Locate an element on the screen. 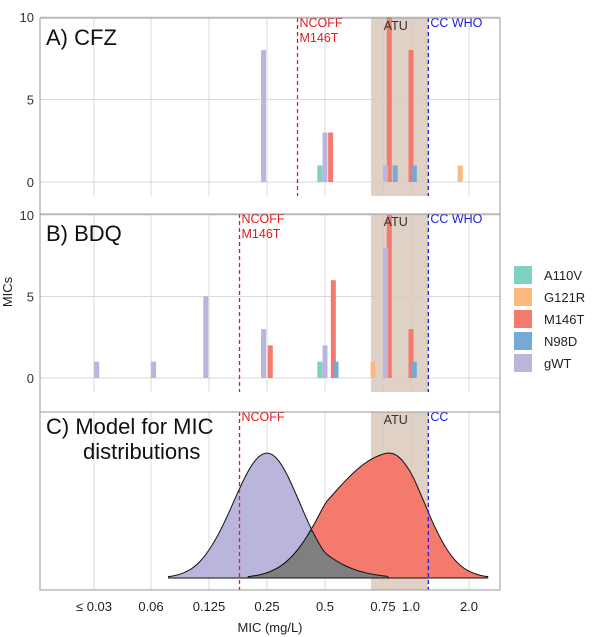 The image size is (597, 637). x-tick-label: ≤ 0.03 is located at coordinates (94, 606).